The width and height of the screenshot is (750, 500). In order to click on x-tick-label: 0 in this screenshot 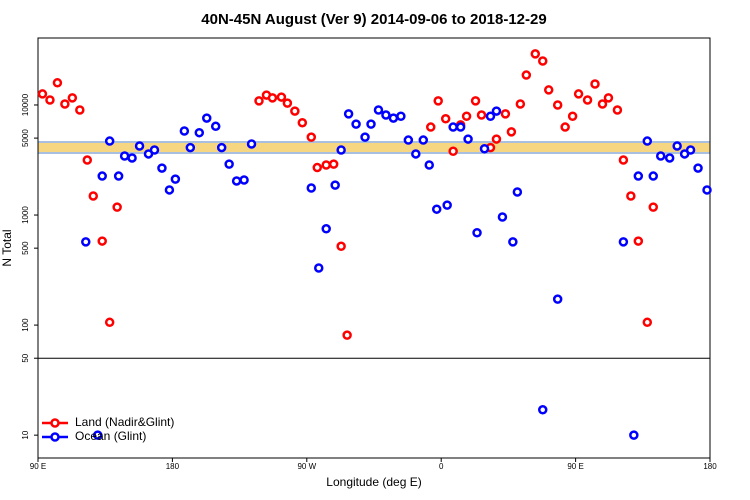, I will do `click(441, 466)`.